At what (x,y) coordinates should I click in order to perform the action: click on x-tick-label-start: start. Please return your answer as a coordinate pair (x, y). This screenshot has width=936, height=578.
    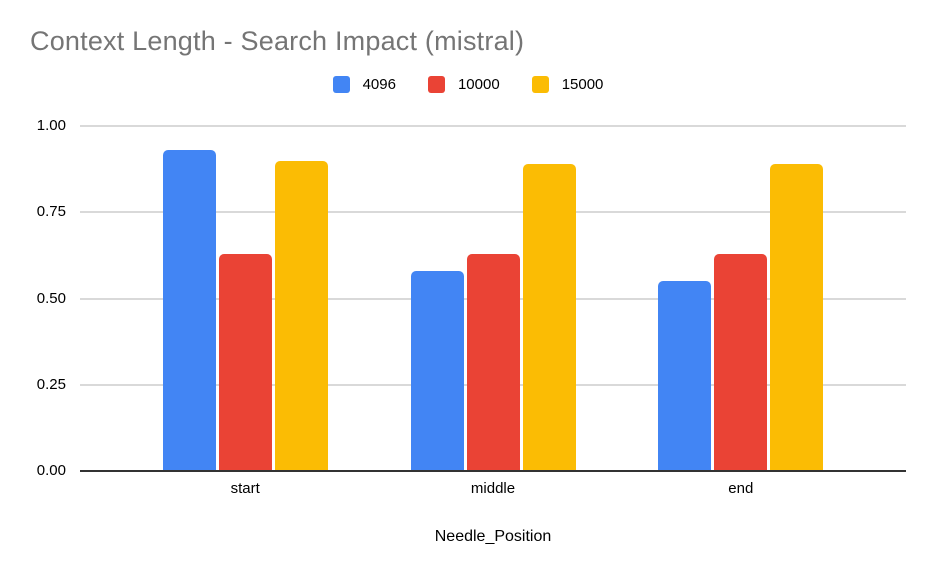
    Looking at the image, I should click on (245, 488).